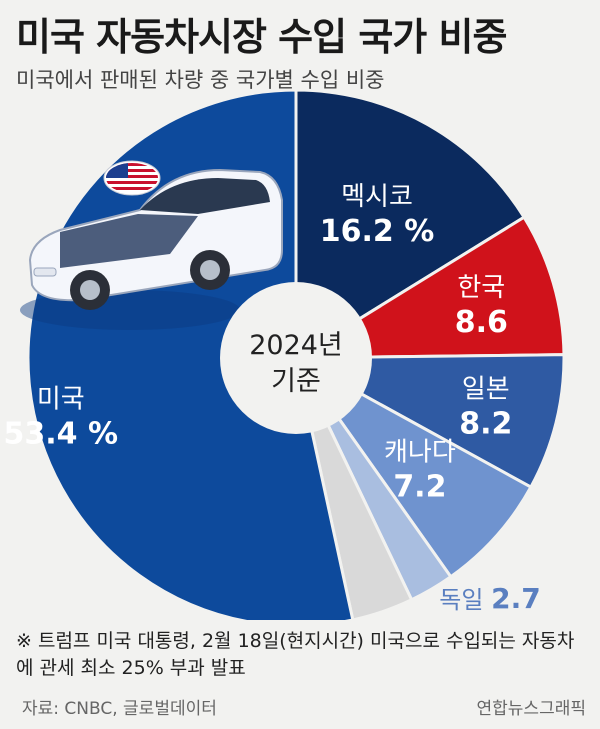  I want to click on credit-text: 연합뉴스그래픽, so click(531, 709).